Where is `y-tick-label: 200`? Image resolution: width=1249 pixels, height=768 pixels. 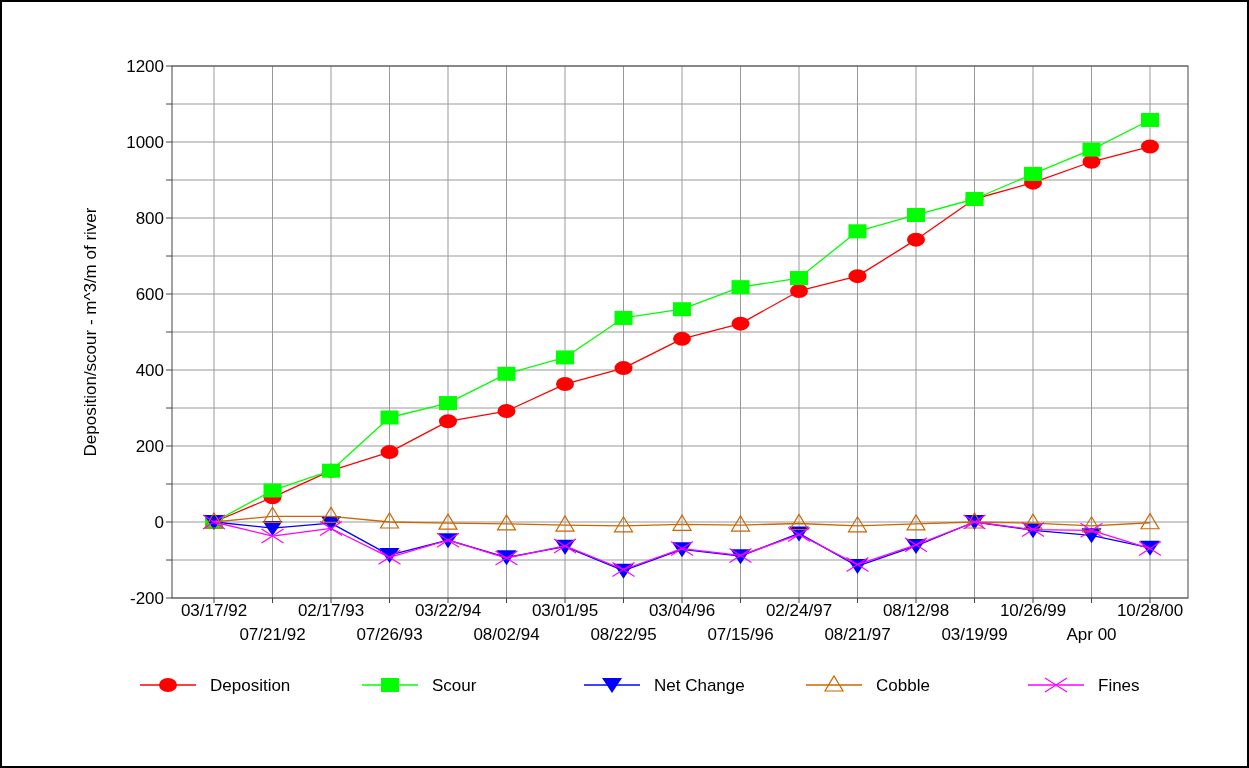
y-tick-label: 200 is located at coordinates (149, 446).